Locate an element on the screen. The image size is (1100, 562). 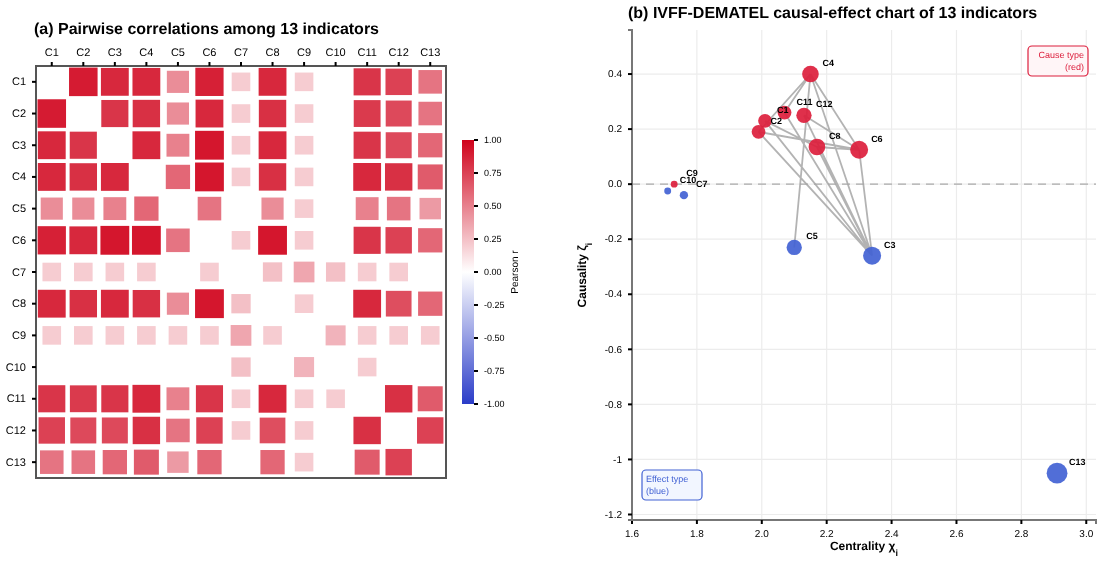
chart-title: (a) Pairwise correlations among 13 indicators is located at coordinates (207, 29).